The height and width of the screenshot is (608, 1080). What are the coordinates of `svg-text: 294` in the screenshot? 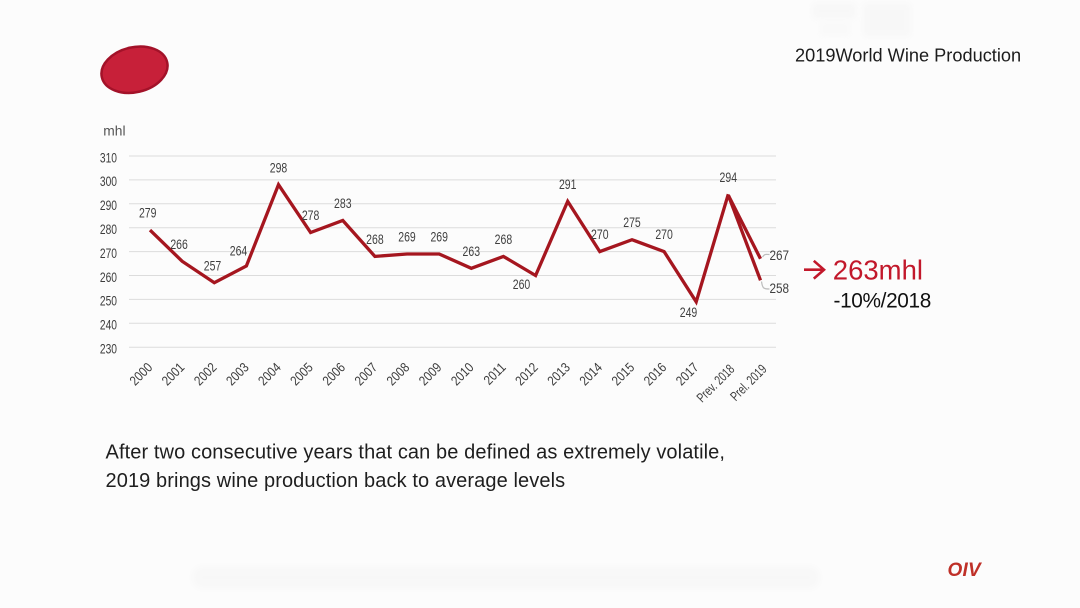 It's located at (729, 177).